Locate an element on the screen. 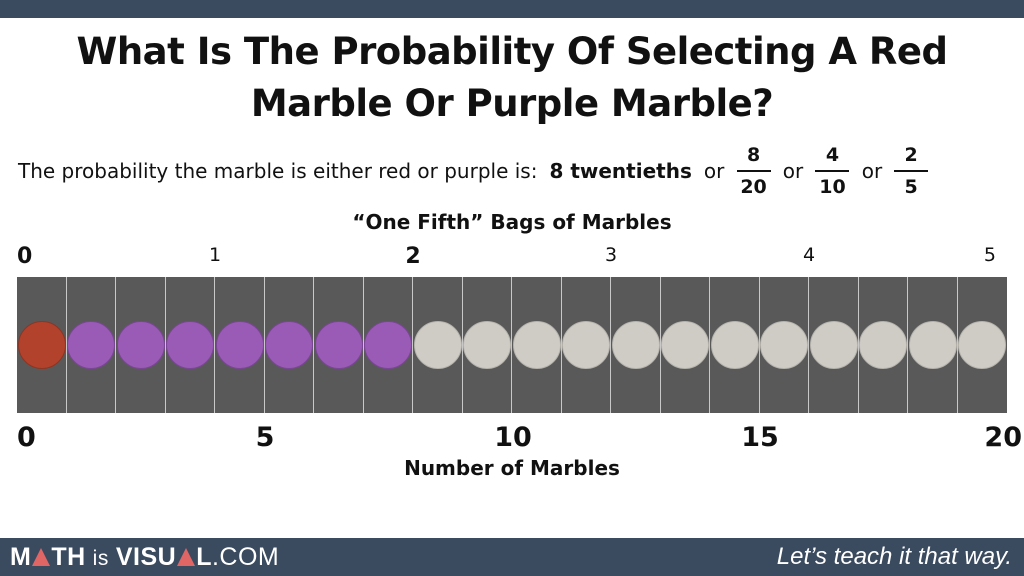  fraction-denominator: 5 is located at coordinates (911, 187).